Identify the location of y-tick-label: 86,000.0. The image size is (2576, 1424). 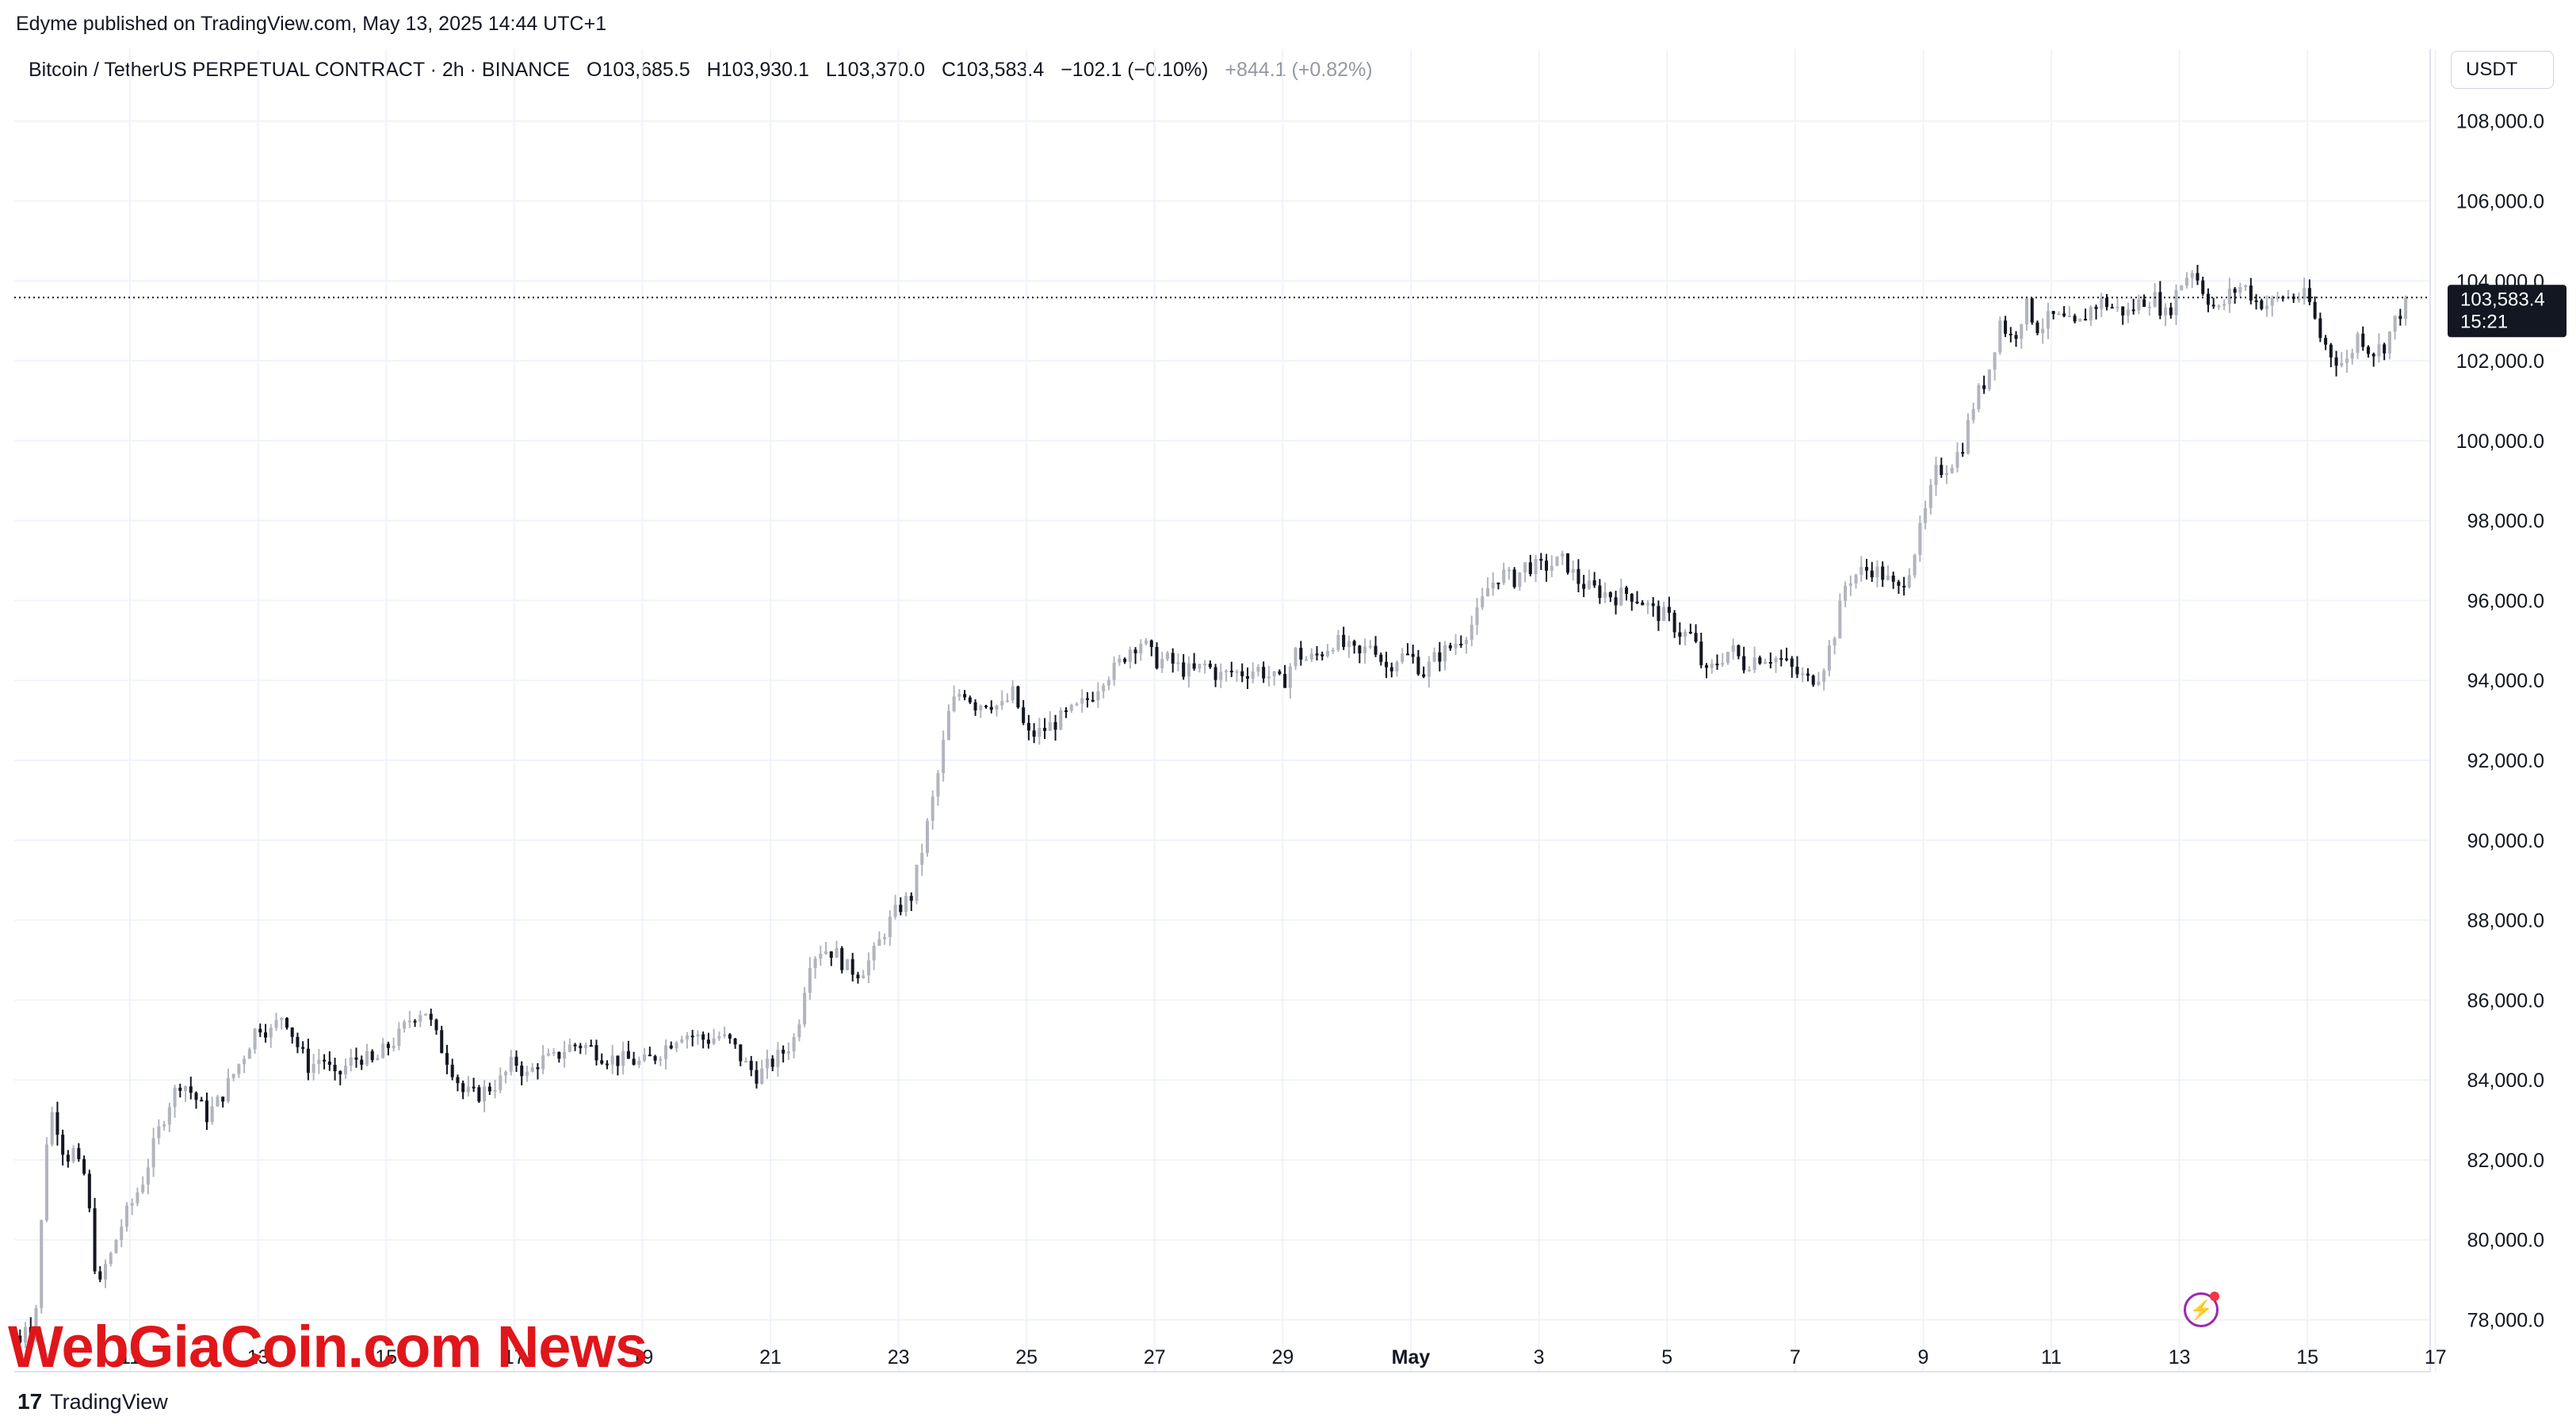
(2505, 1001).